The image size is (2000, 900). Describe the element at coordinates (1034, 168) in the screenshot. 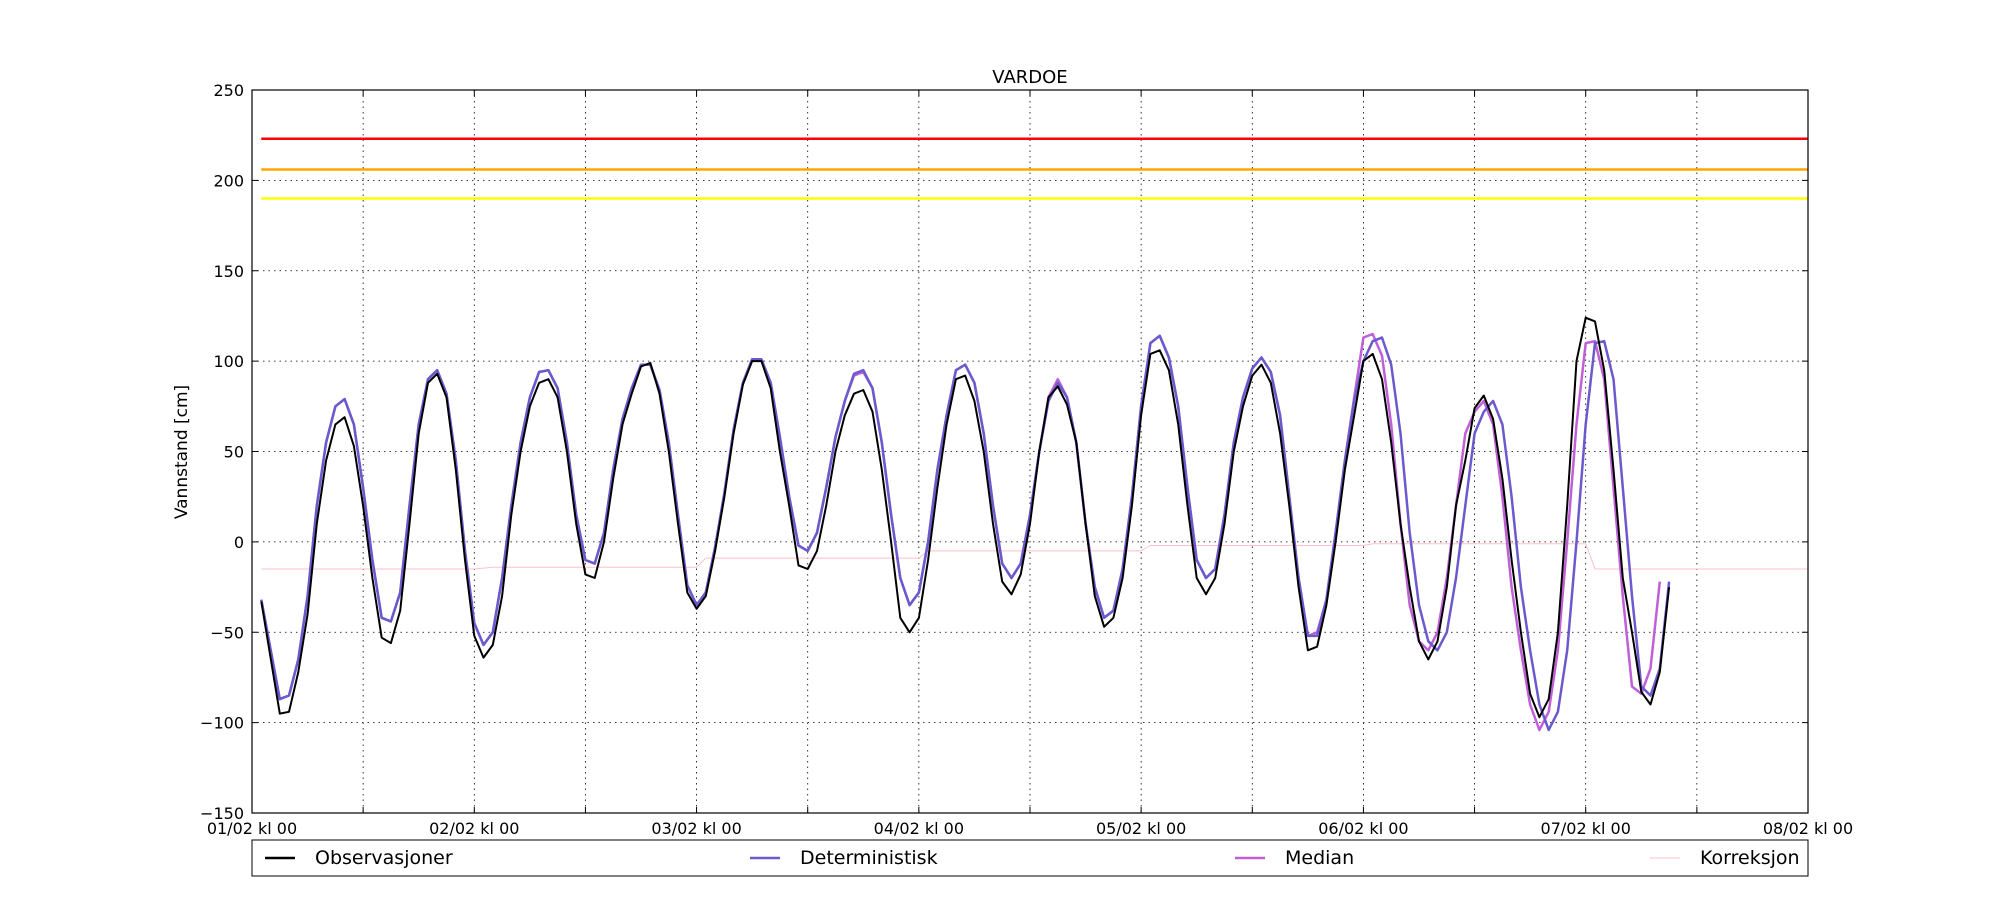

I see `threshold-lines` at that location.